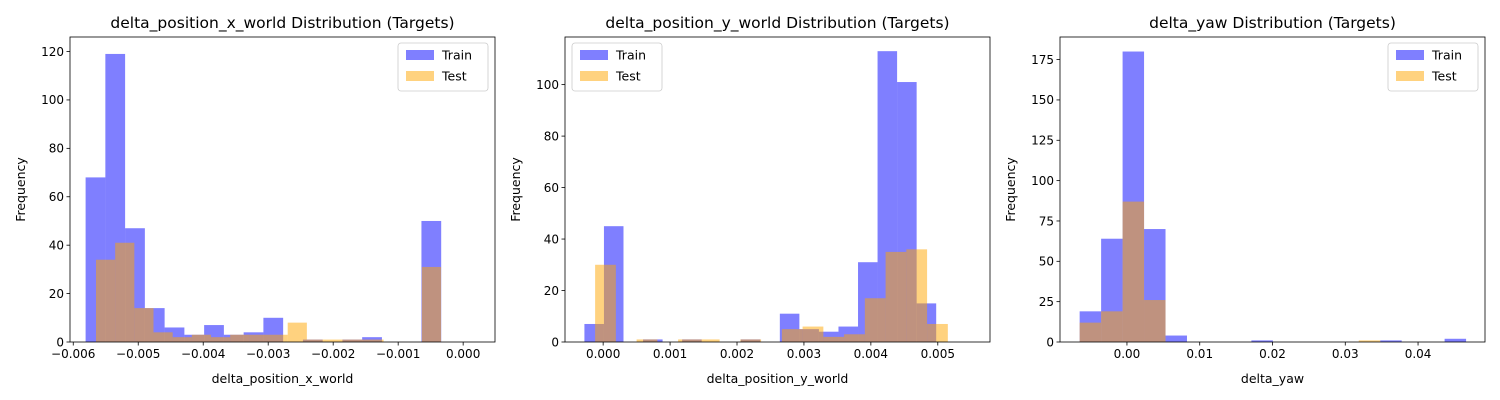 This screenshot has height=400, width=1500. Describe the element at coordinates (1272, 378) in the screenshot. I see `x-axis-label: delta_yaw` at that location.